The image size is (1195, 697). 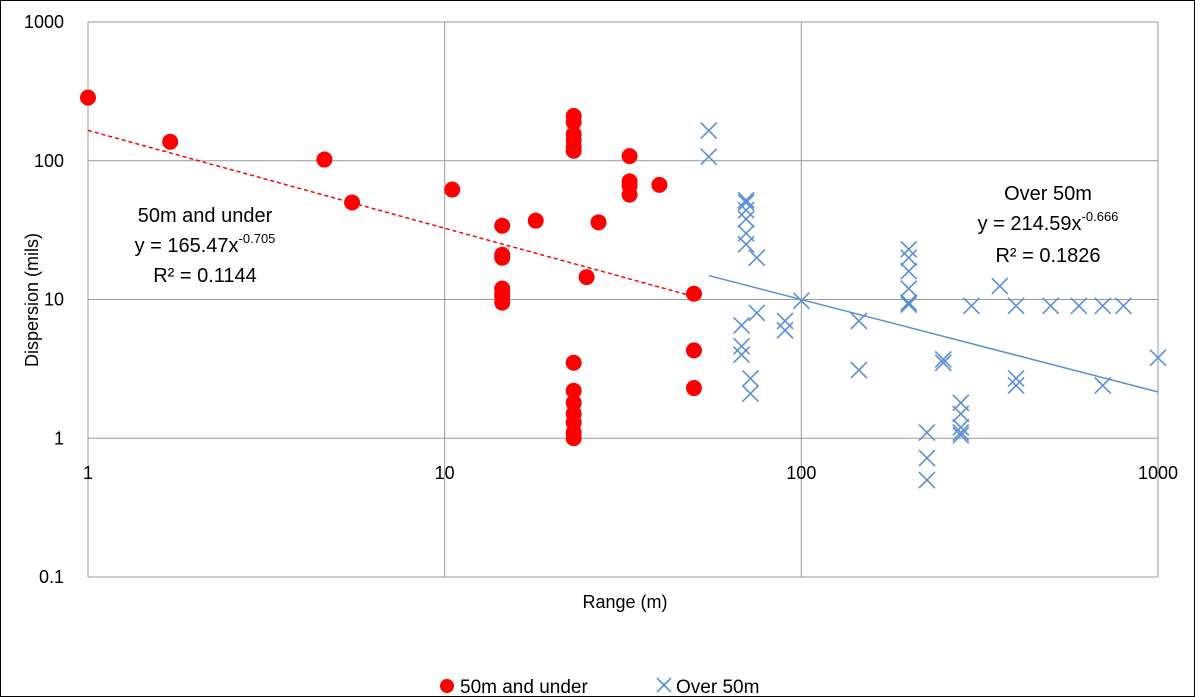 I want to click on x-tick-label: 10, so click(x=445, y=473).